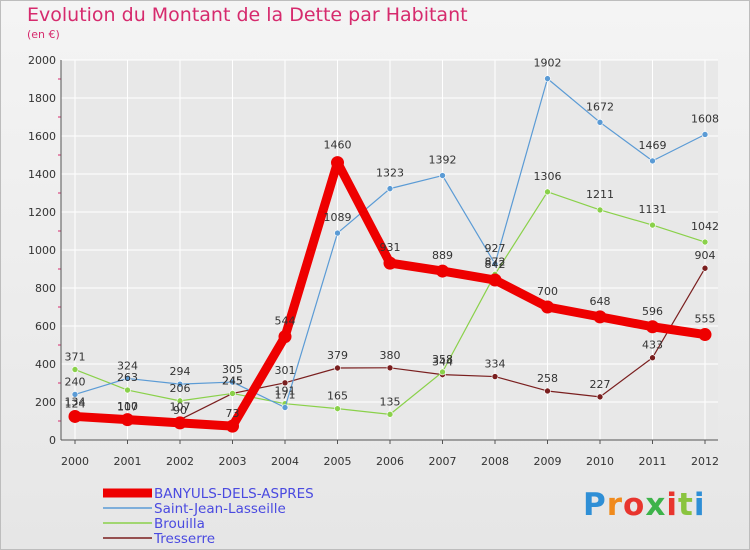 This screenshot has width=750, height=550. What do you see at coordinates (285, 461) in the screenshot?
I see `x-tick-label: 2004` at bounding box center [285, 461].